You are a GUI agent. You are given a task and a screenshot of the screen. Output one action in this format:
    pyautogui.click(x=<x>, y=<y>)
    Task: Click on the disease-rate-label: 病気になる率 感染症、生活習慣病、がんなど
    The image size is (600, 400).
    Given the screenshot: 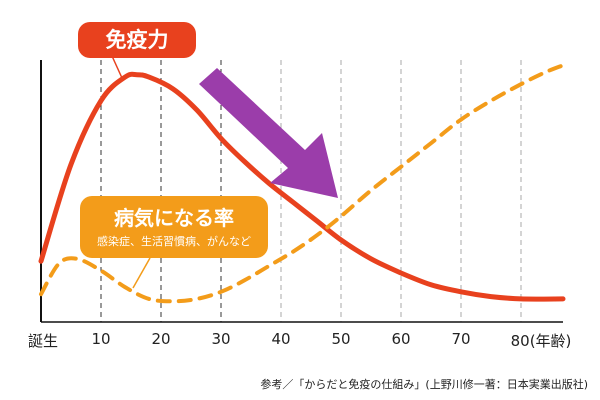 What is the action you would take?
    pyautogui.click(x=174, y=227)
    